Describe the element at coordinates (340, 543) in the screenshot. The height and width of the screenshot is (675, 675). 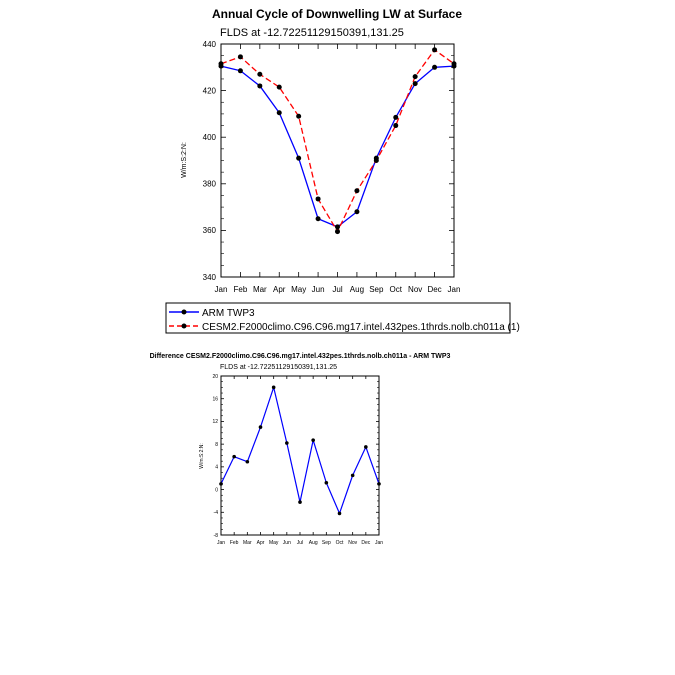
I see `chart2-xtick-label: Oct` at that location.